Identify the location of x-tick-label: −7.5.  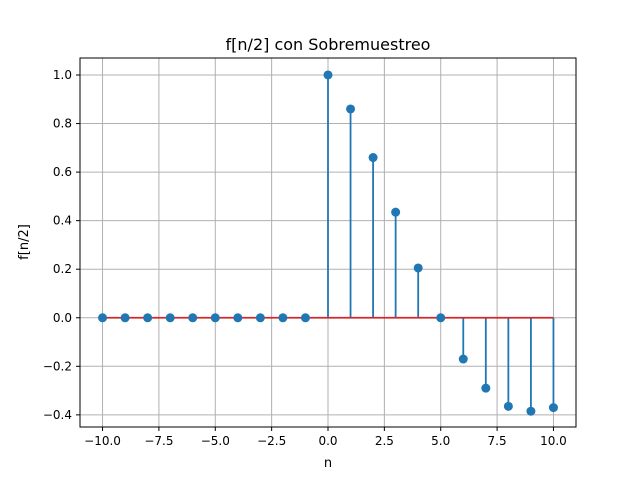
(158, 441).